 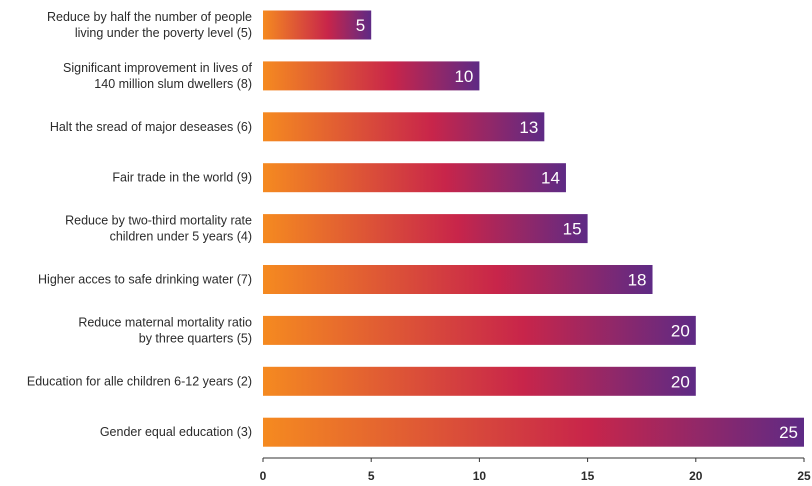 What do you see at coordinates (535, 470) in the screenshot?
I see `x-axis: 0 5 10 15 20 25` at bounding box center [535, 470].